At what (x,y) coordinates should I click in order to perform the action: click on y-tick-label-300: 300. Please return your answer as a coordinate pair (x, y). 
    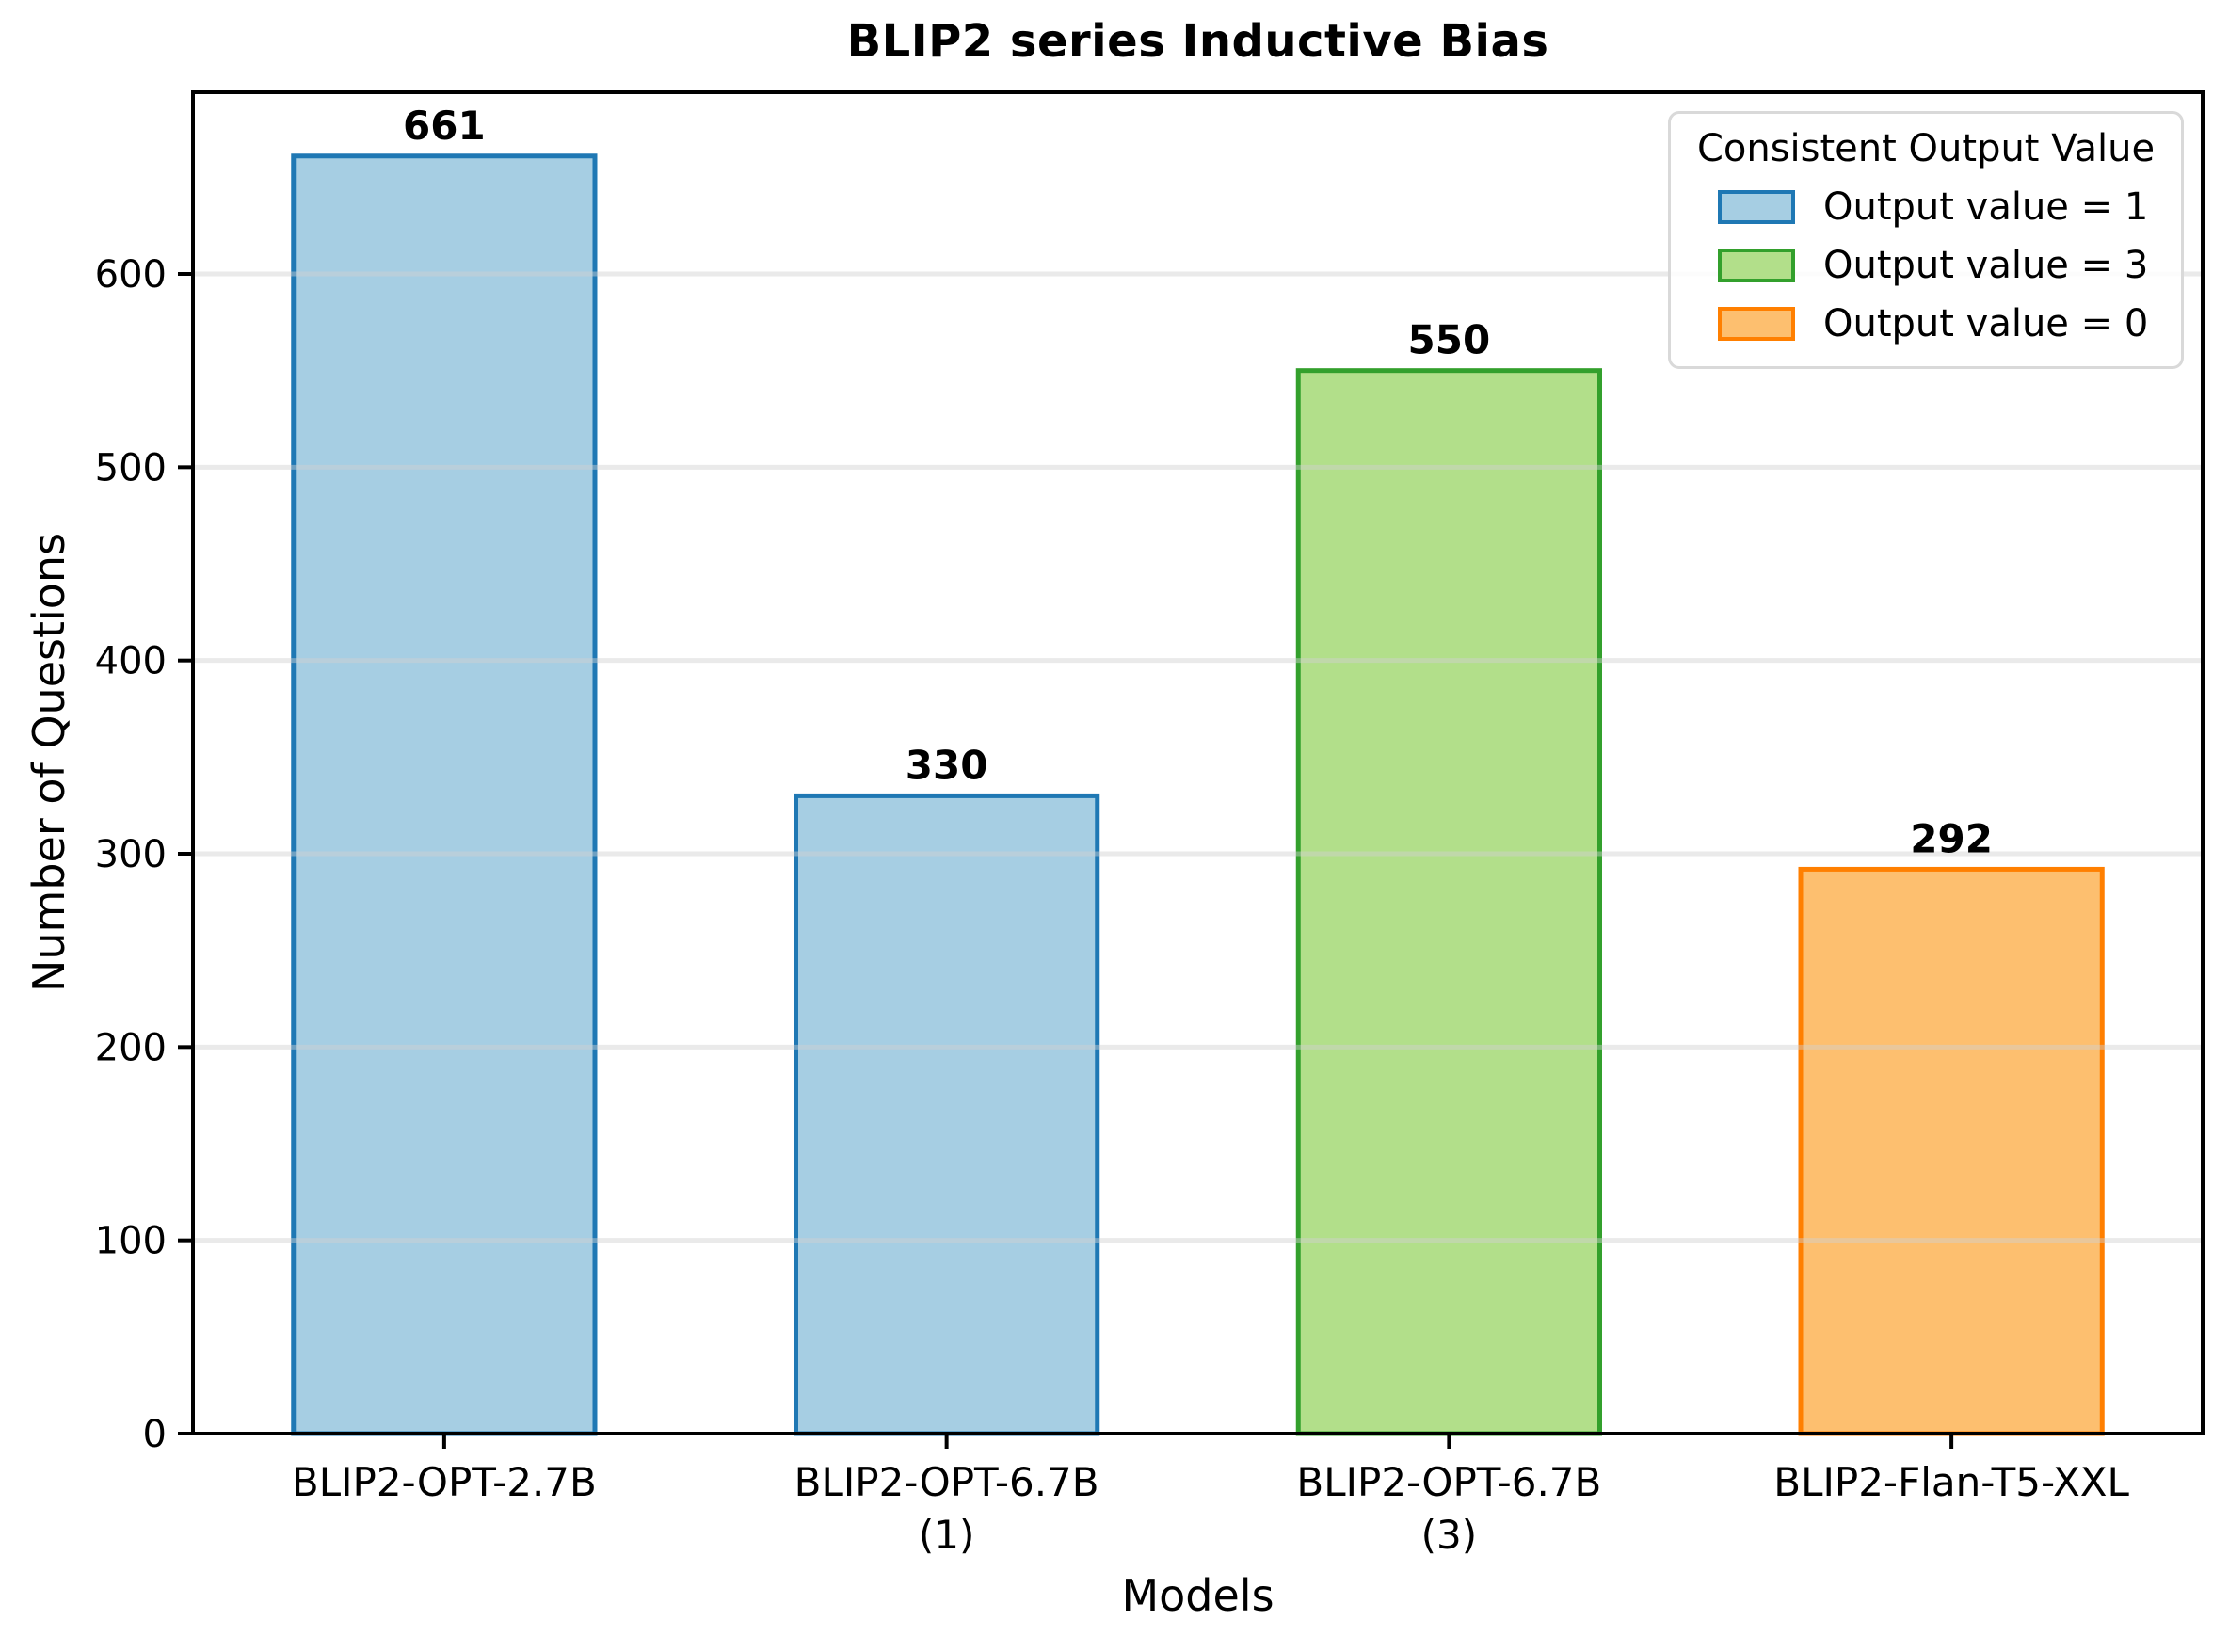
    Looking at the image, I should click on (131, 854).